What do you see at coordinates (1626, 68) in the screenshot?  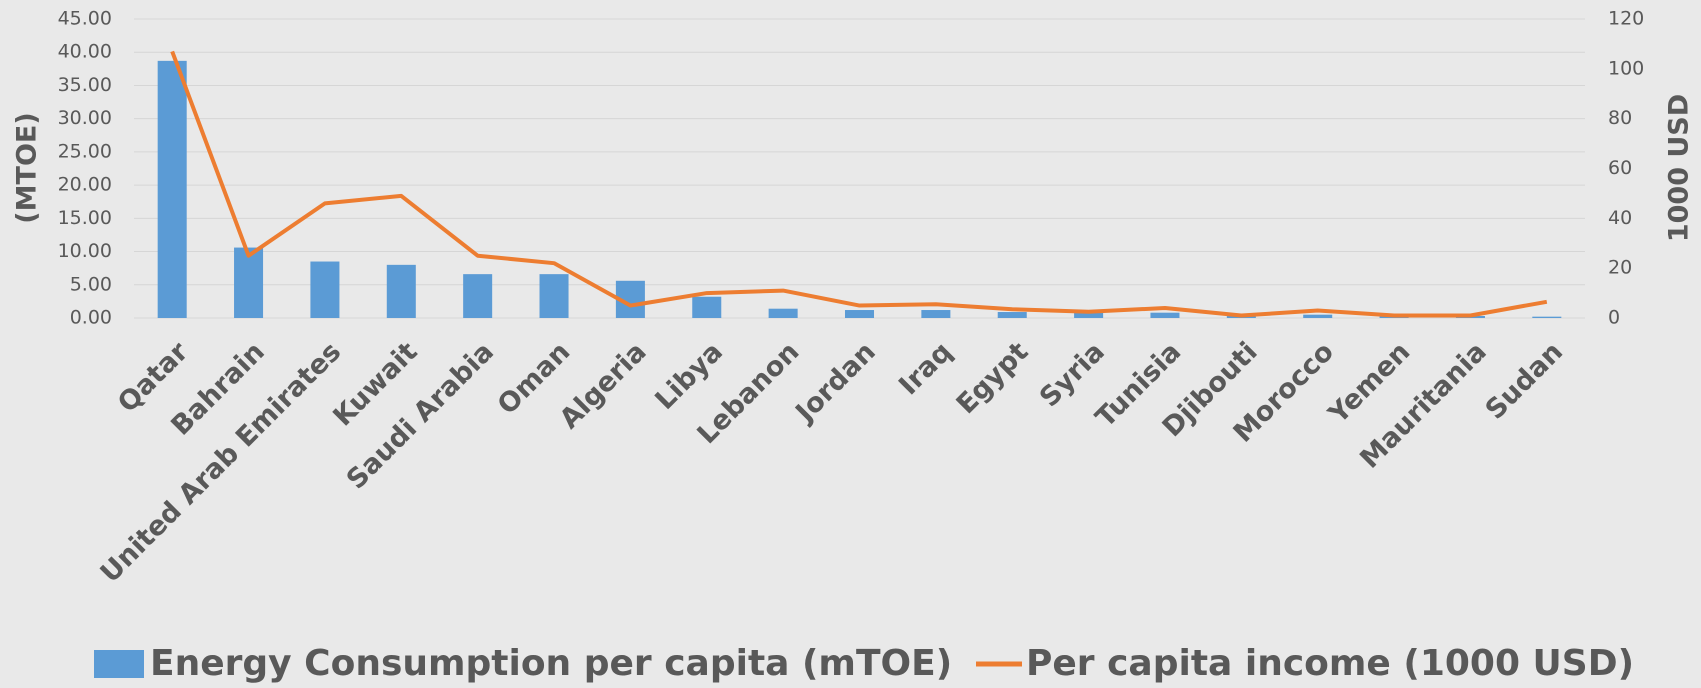 I see `y2-tick-label: 100` at bounding box center [1626, 68].